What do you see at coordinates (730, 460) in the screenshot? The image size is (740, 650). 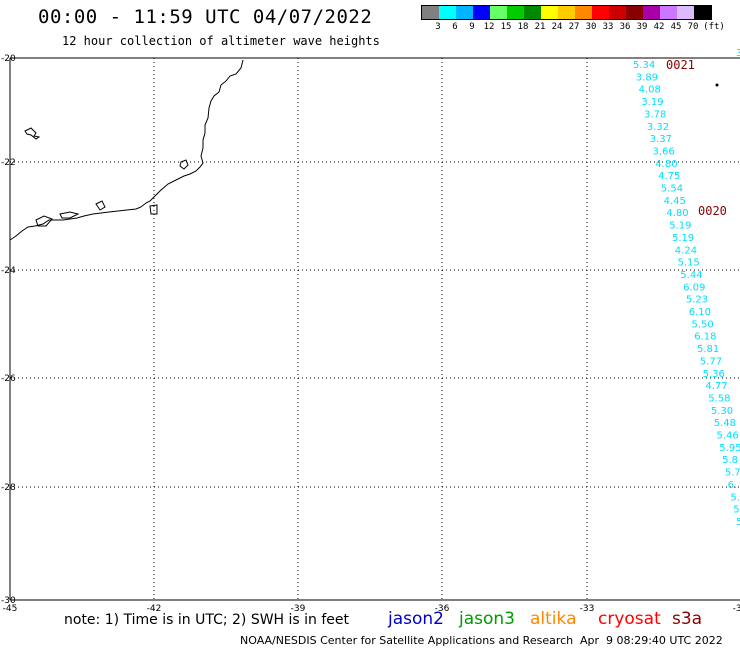 I see `wave-height-value: 5.8` at bounding box center [730, 460].